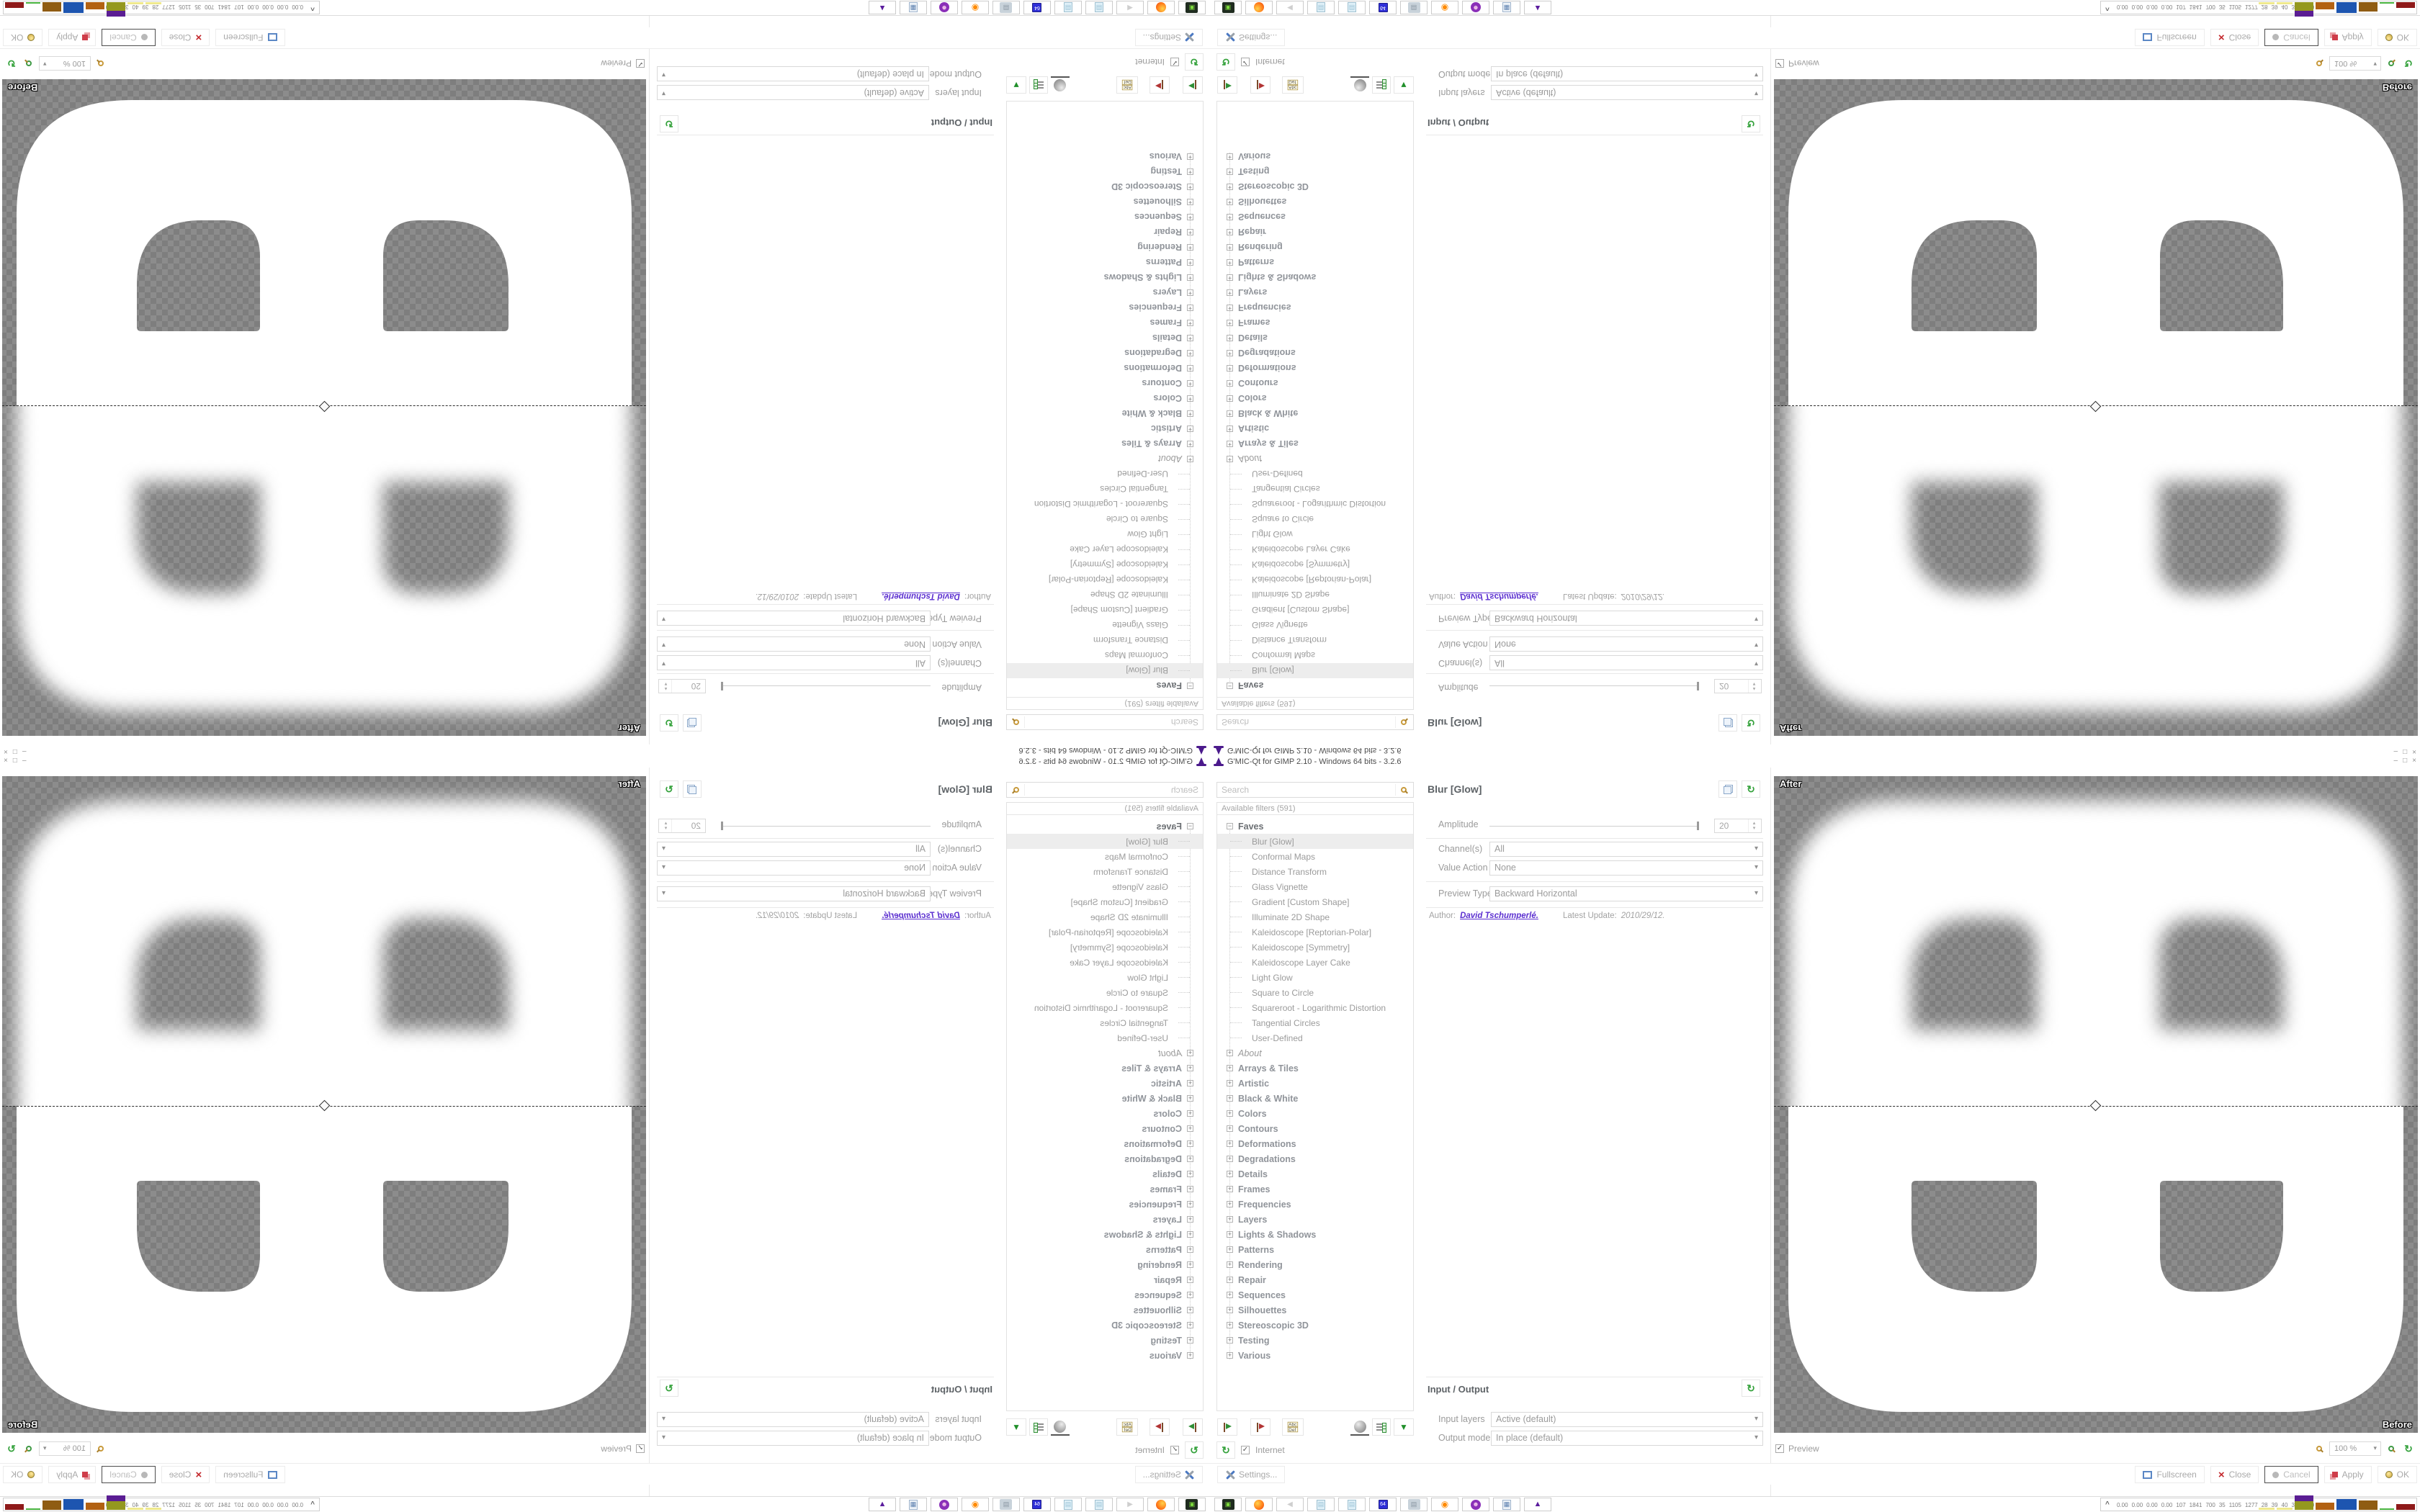 The width and height of the screenshot is (2420, 1512). Describe the element at coordinates (1192, 7) in the screenshot. I see `taskbar-icon: ▣` at that location.